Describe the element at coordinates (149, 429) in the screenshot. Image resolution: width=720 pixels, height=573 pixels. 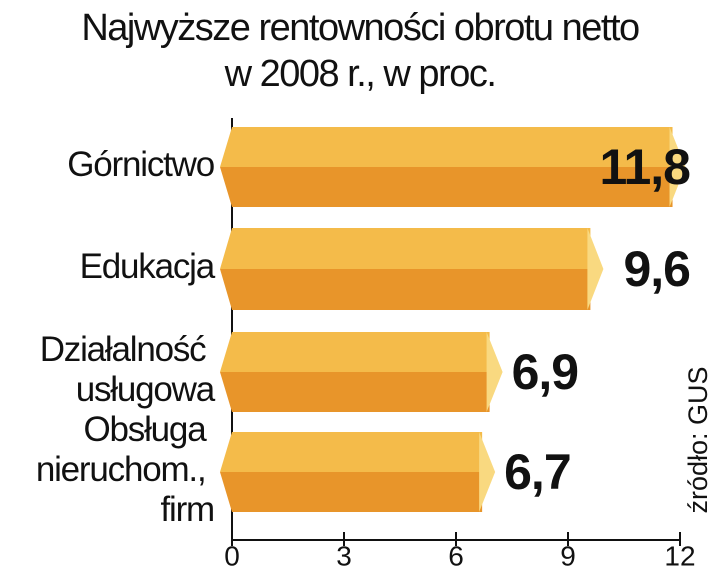
I see `label-line: Obsługa` at that location.